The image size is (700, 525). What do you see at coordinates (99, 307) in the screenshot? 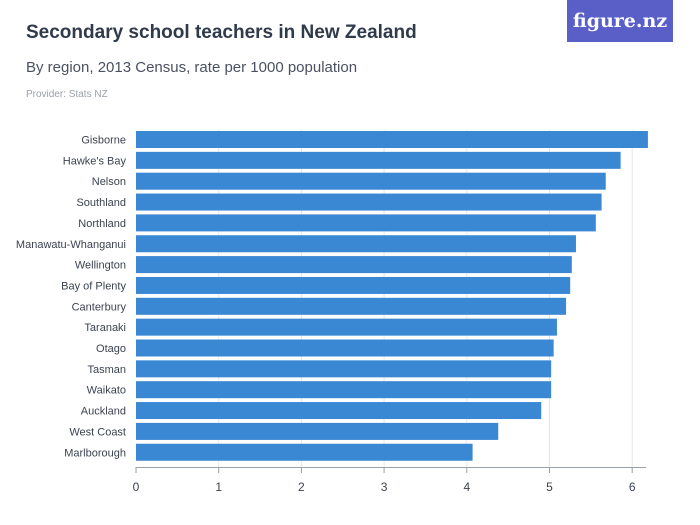
I see `category-label: Canterbury` at bounding box center [99, 307].